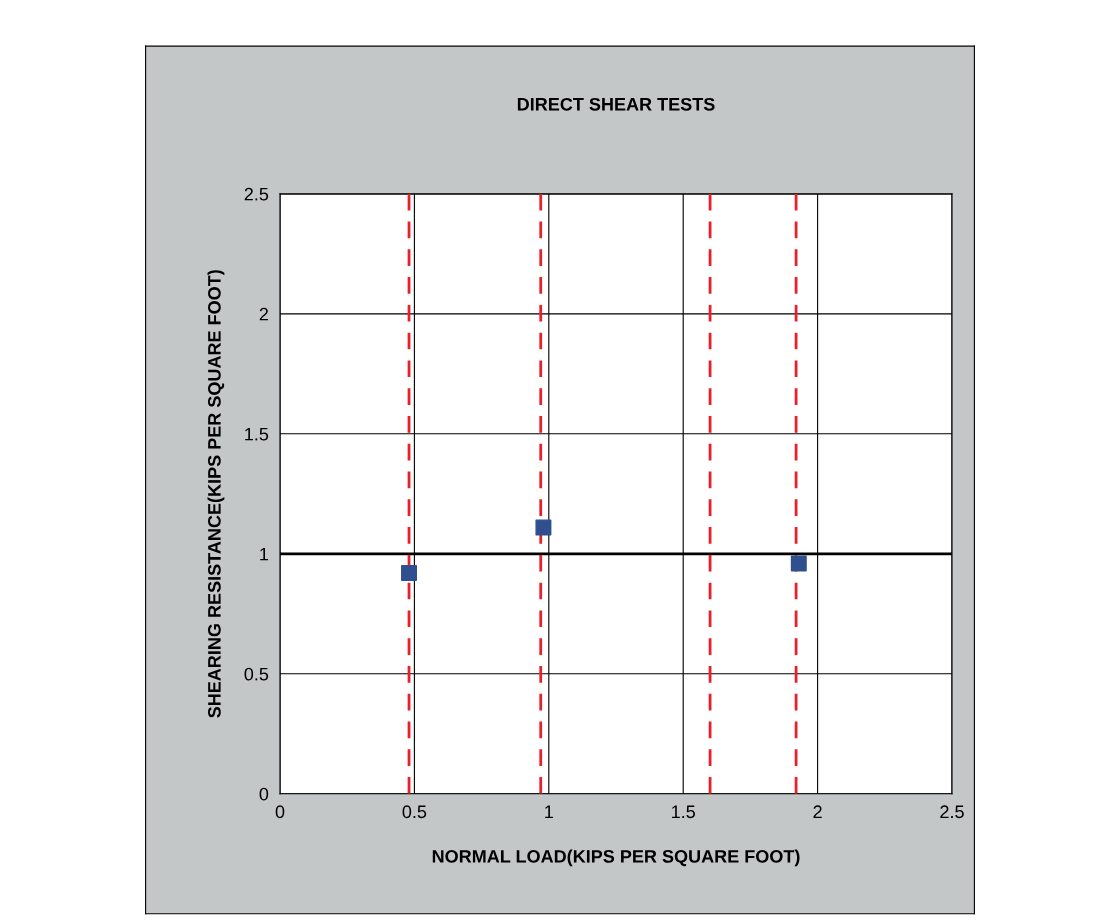 The width and height of the screenshot is (1120, 923). Describe the element at coordinates (616, 104) in the screenshot. I see `chart-title: DIRECT SHEAR TESTS` at that location.